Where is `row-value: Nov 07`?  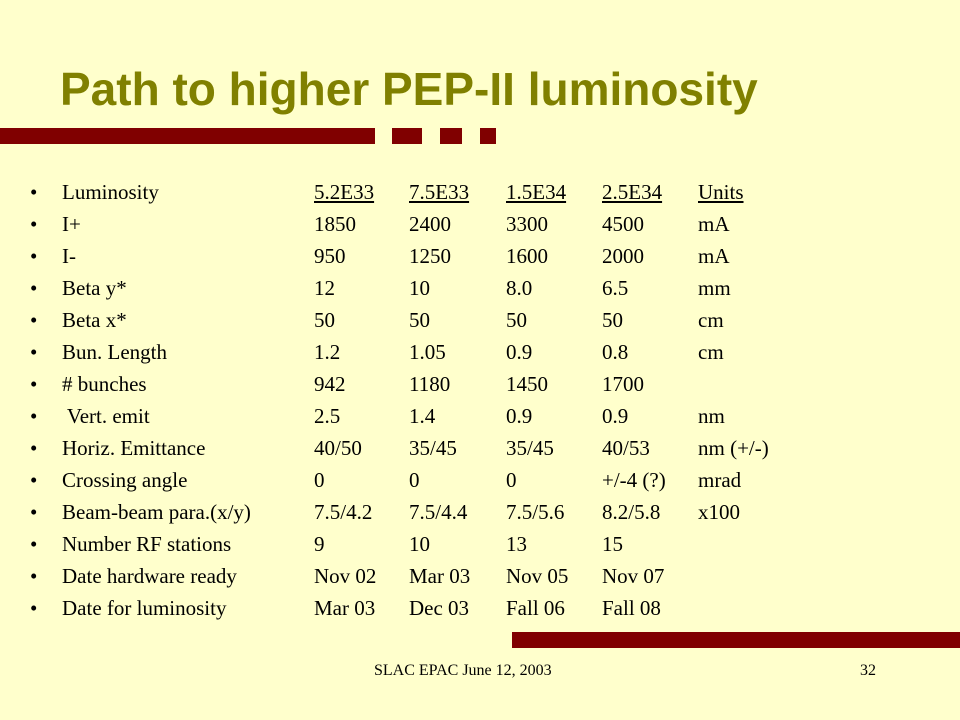
row-value: Nov 07 is located at coordinates (633, 576).